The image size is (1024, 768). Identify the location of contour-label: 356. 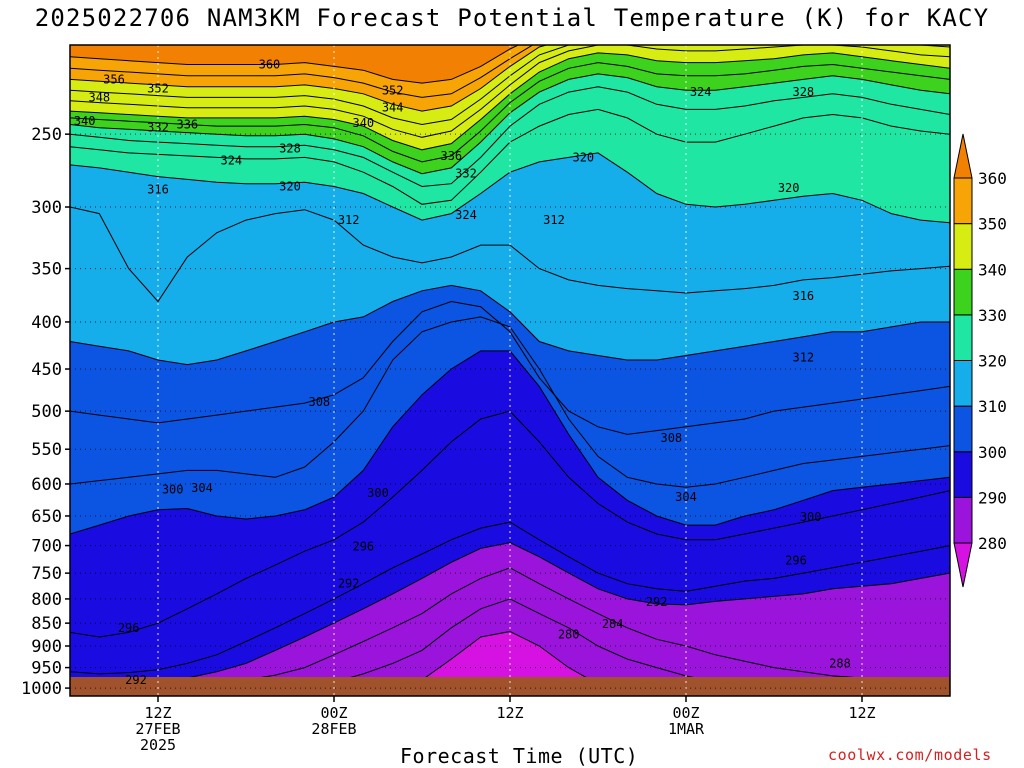
(114, 79).